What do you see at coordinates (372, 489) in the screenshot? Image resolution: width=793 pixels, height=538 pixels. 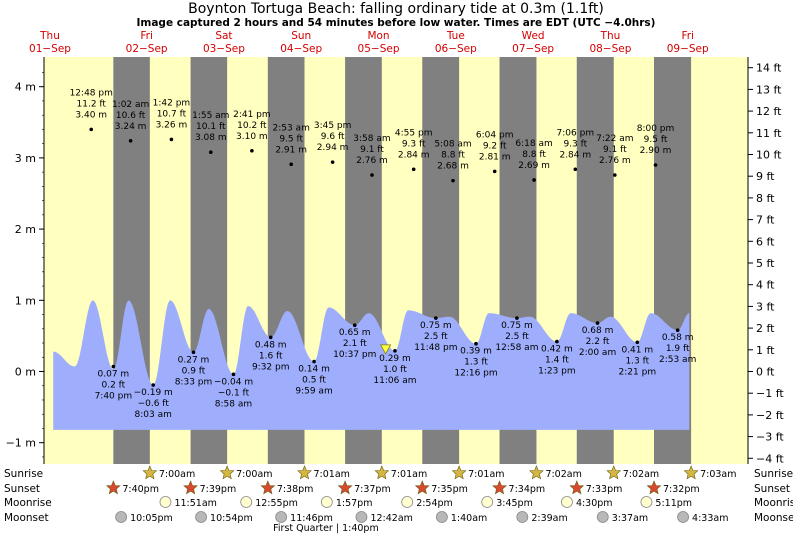 I see `sunset-time: 7:37pm` at bounding box center [372, 489].